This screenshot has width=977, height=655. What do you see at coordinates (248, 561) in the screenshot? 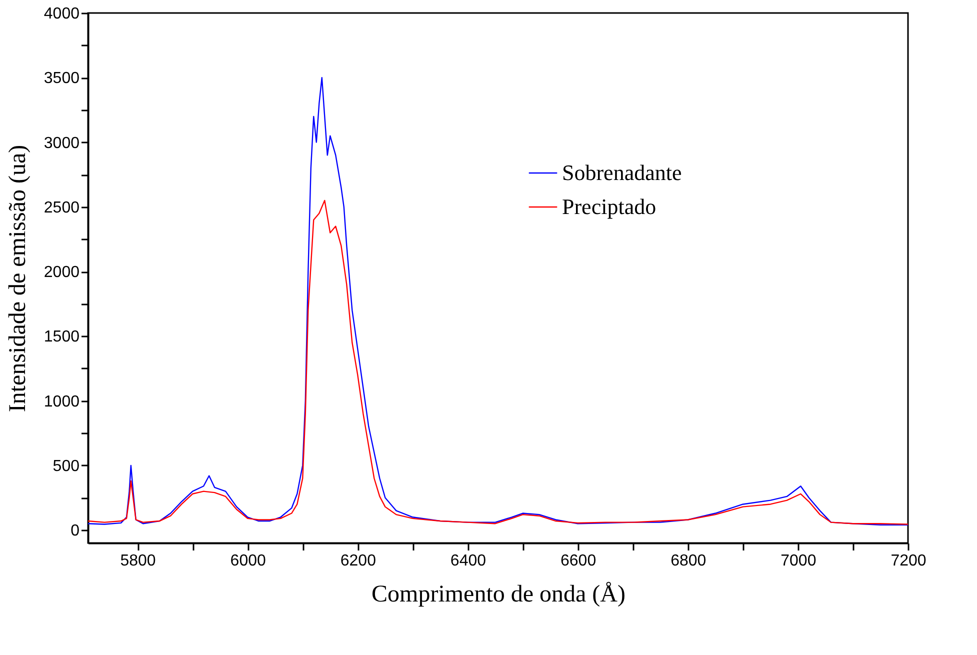
I see `x-tick-label: 6000` at bounding box center [248, 561].